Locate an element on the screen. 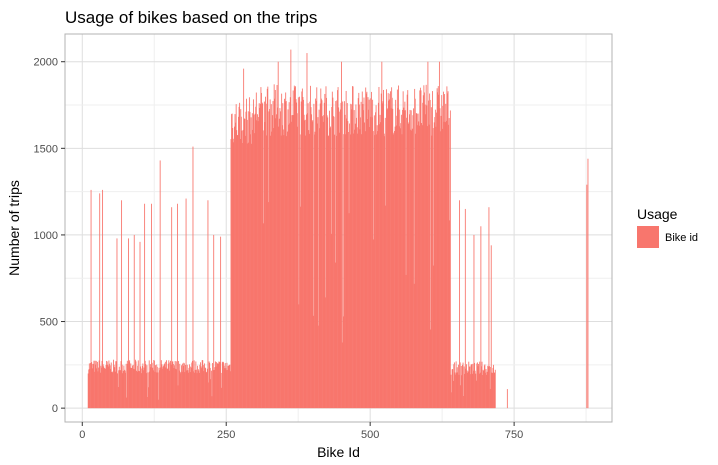  y-axis-ticks: 0 500 1000 1500 2000 is located at coordinates (49, 236).